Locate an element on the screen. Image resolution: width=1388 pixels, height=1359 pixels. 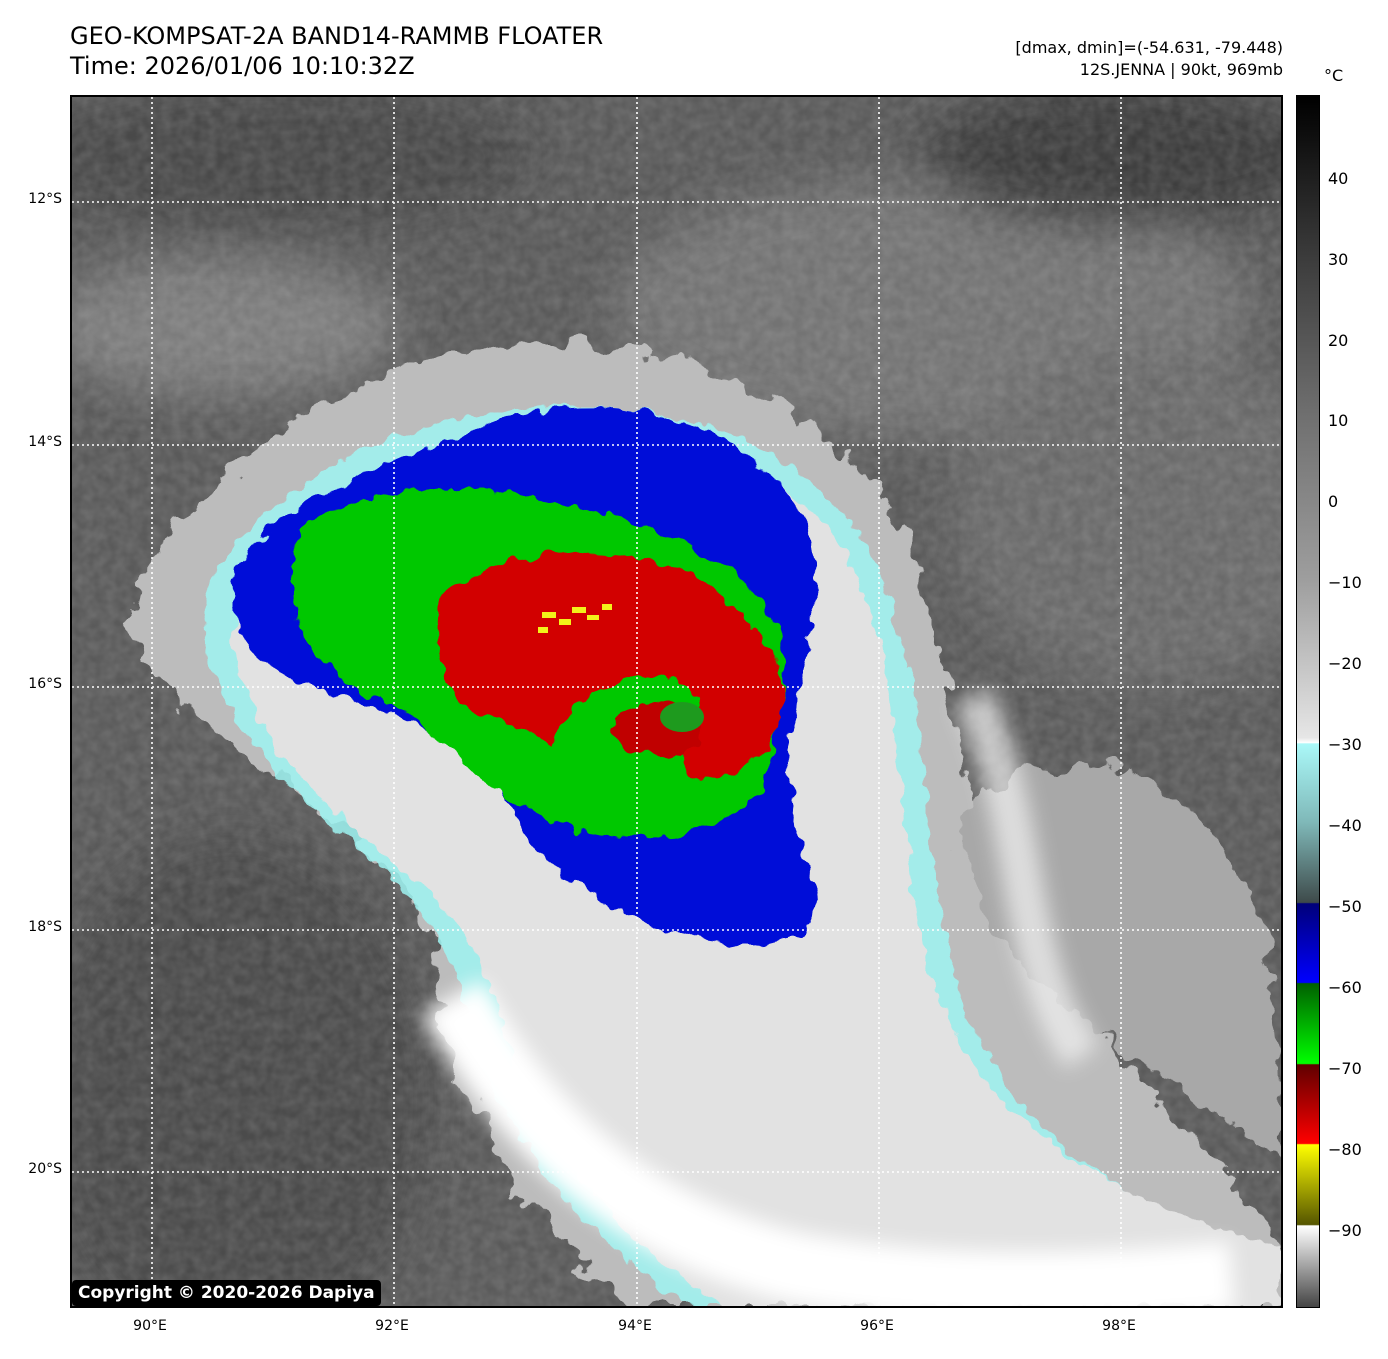
eye is located at coordinates (682, 717).